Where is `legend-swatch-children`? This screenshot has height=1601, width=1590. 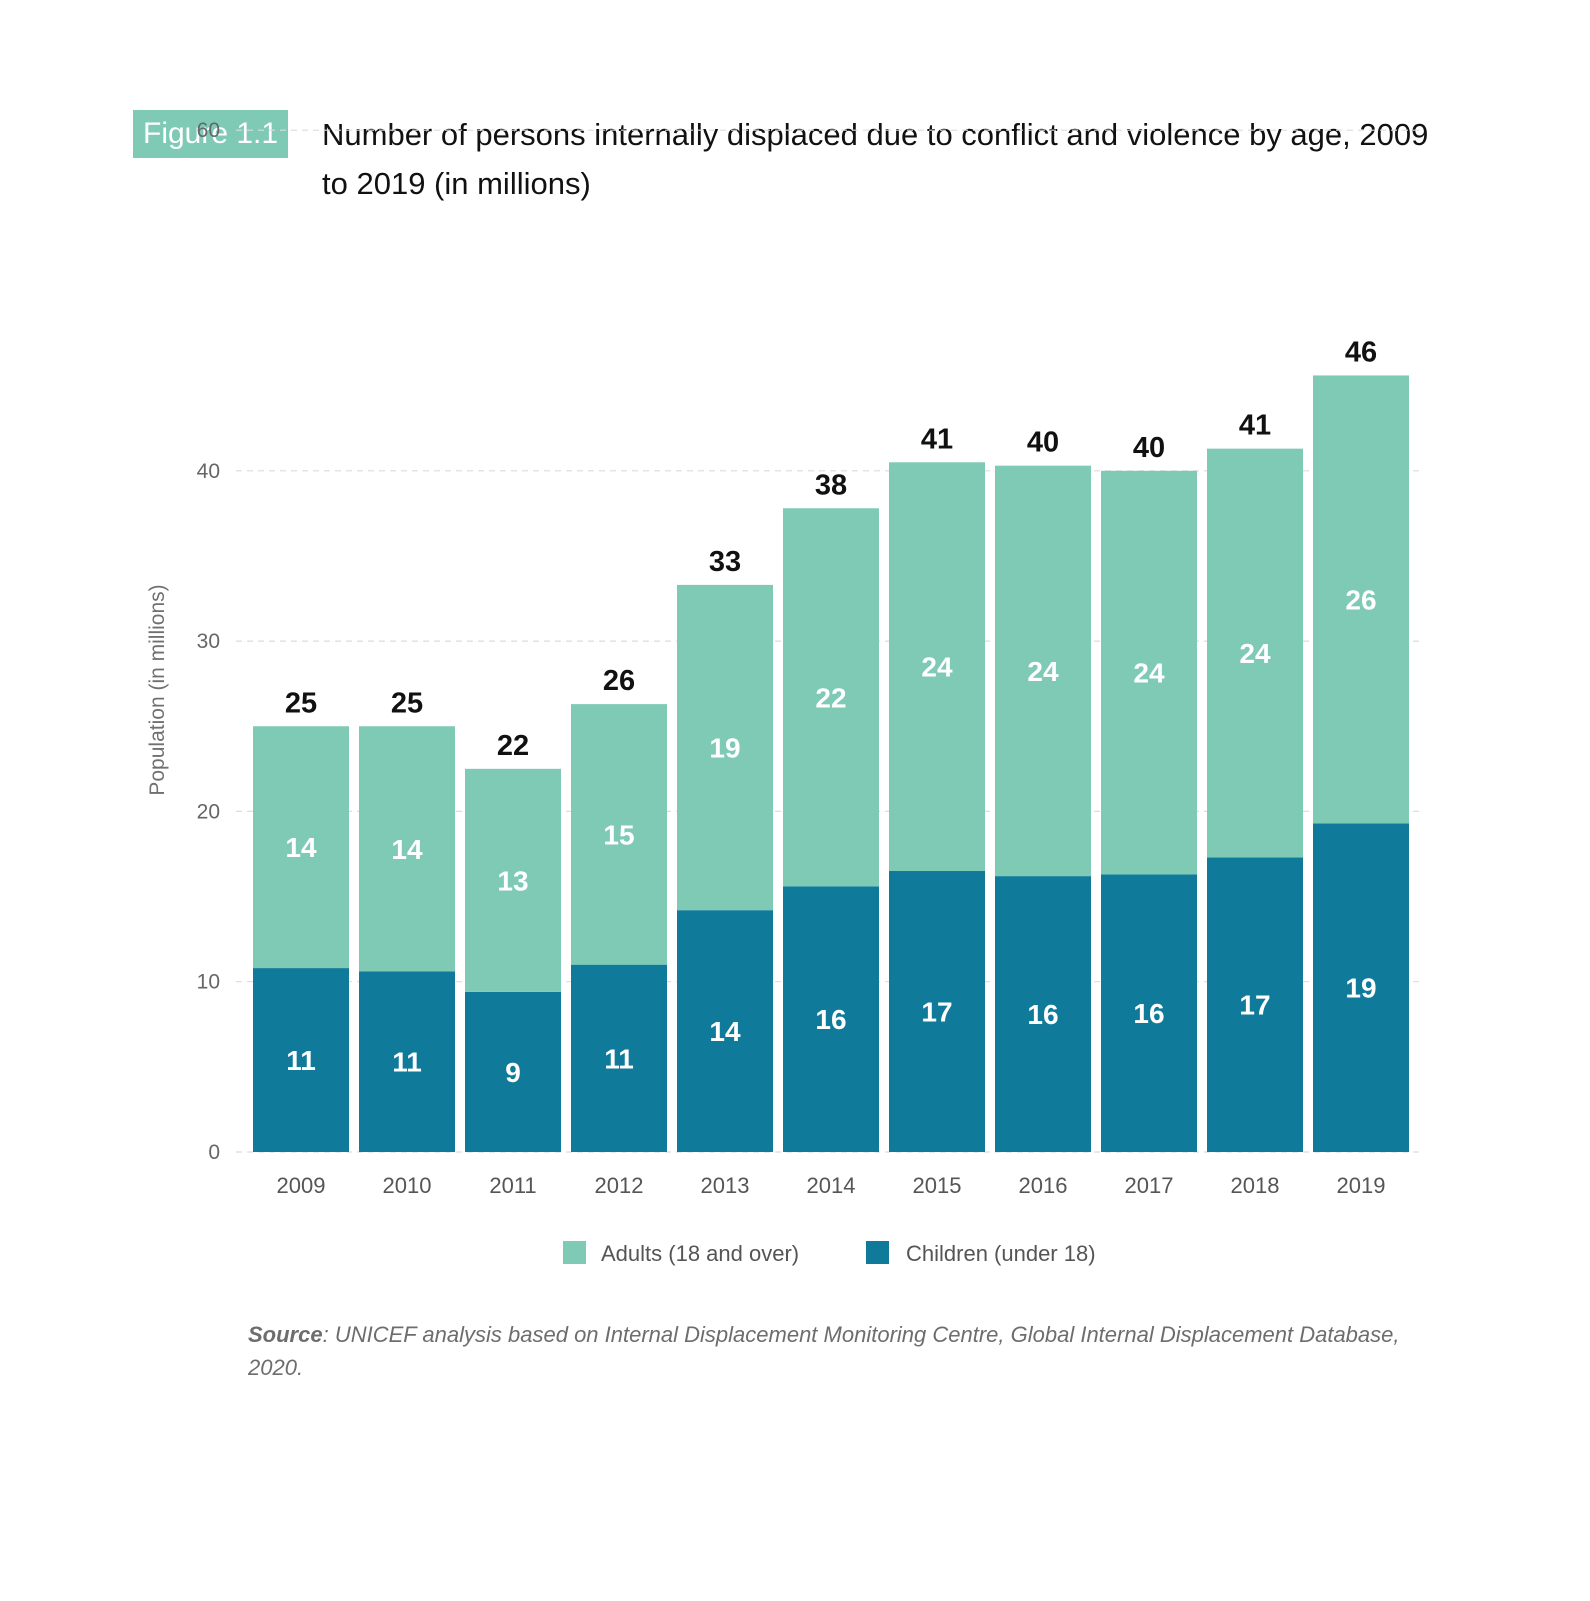
legend-swatch-children is located at coordinates (877, 1252).